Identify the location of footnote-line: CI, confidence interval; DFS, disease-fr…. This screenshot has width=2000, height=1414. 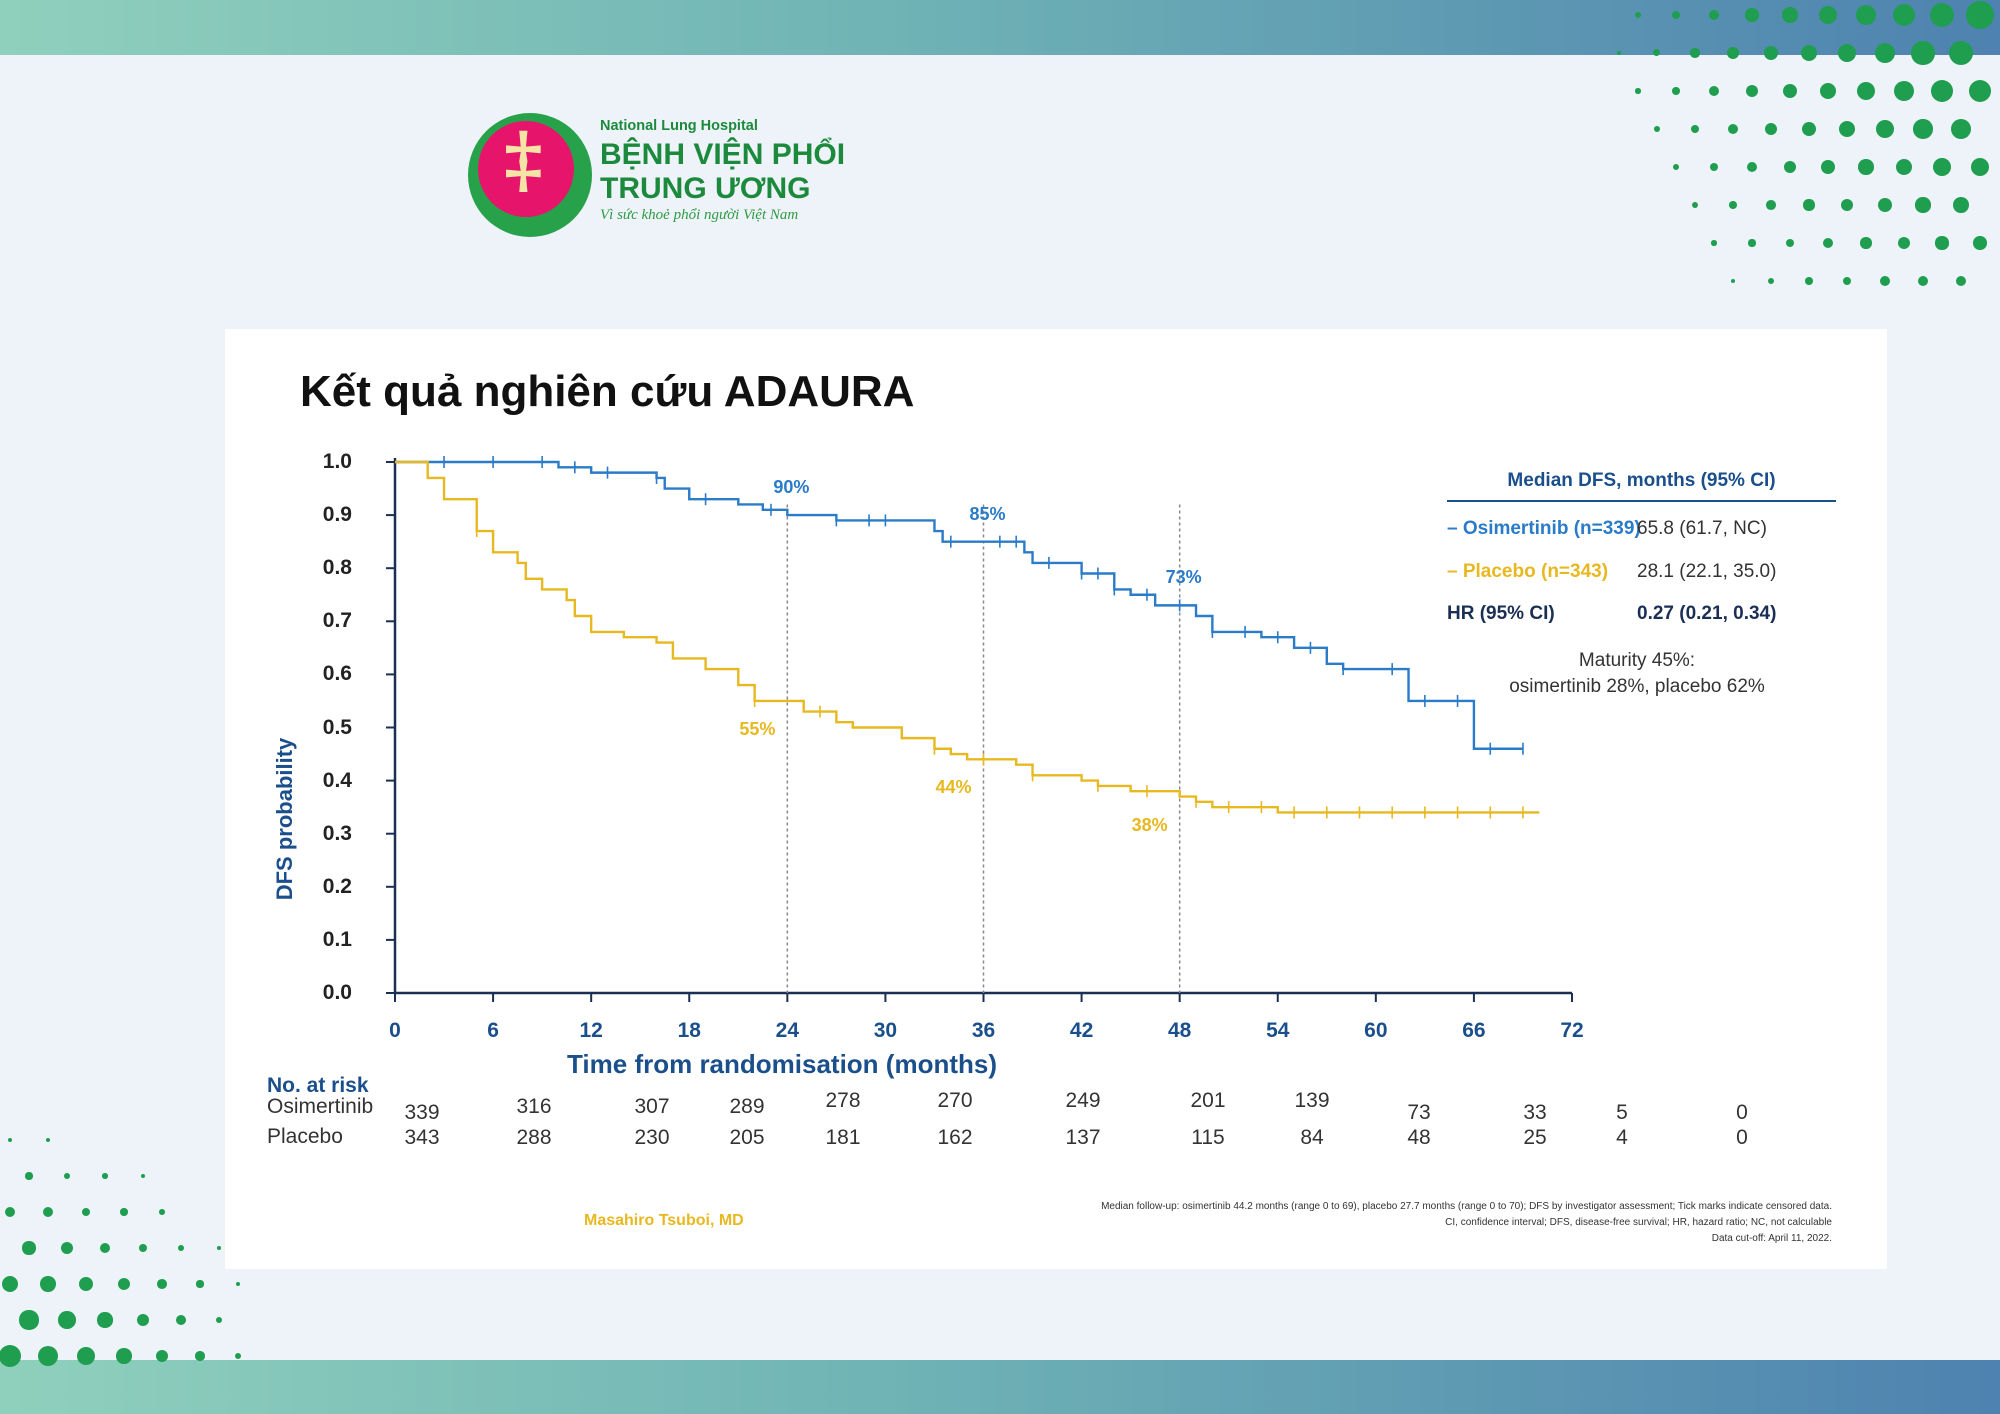
(1638, 1222).